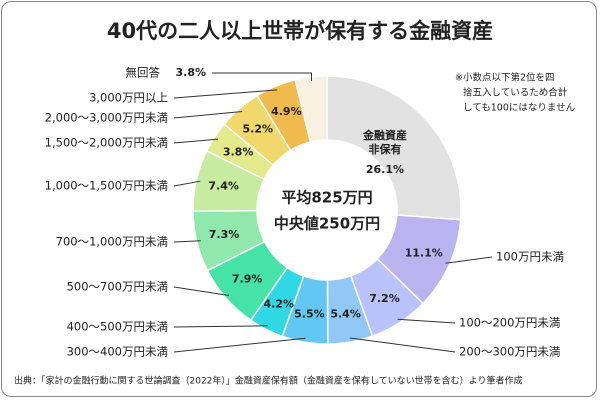 The width and height of the screenshot is (600, 400). Describe the element at coordinates (326, 198) in the screenshot. I see `center-text: 平均825万円` at that location.